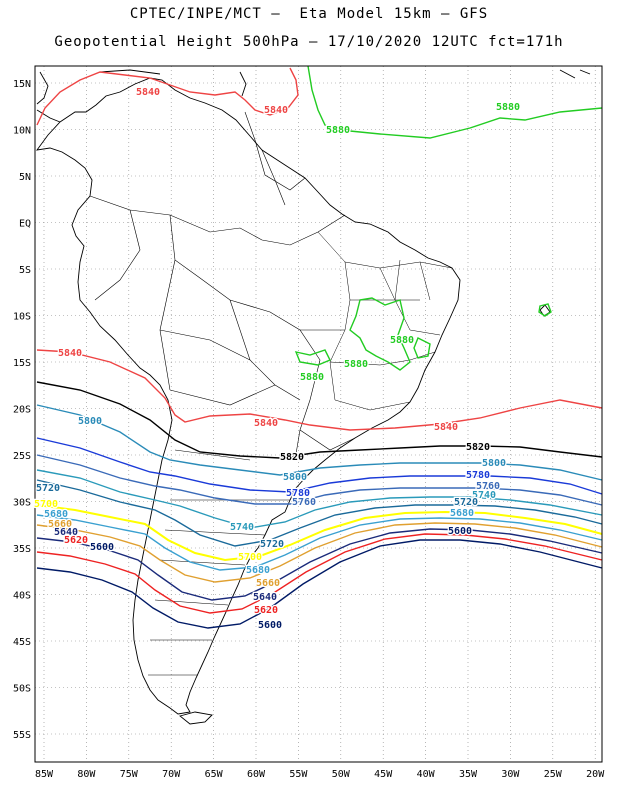 This screenshot has width=618, height=800. I want to click on tierra-del-fuego, so click(196, 718).